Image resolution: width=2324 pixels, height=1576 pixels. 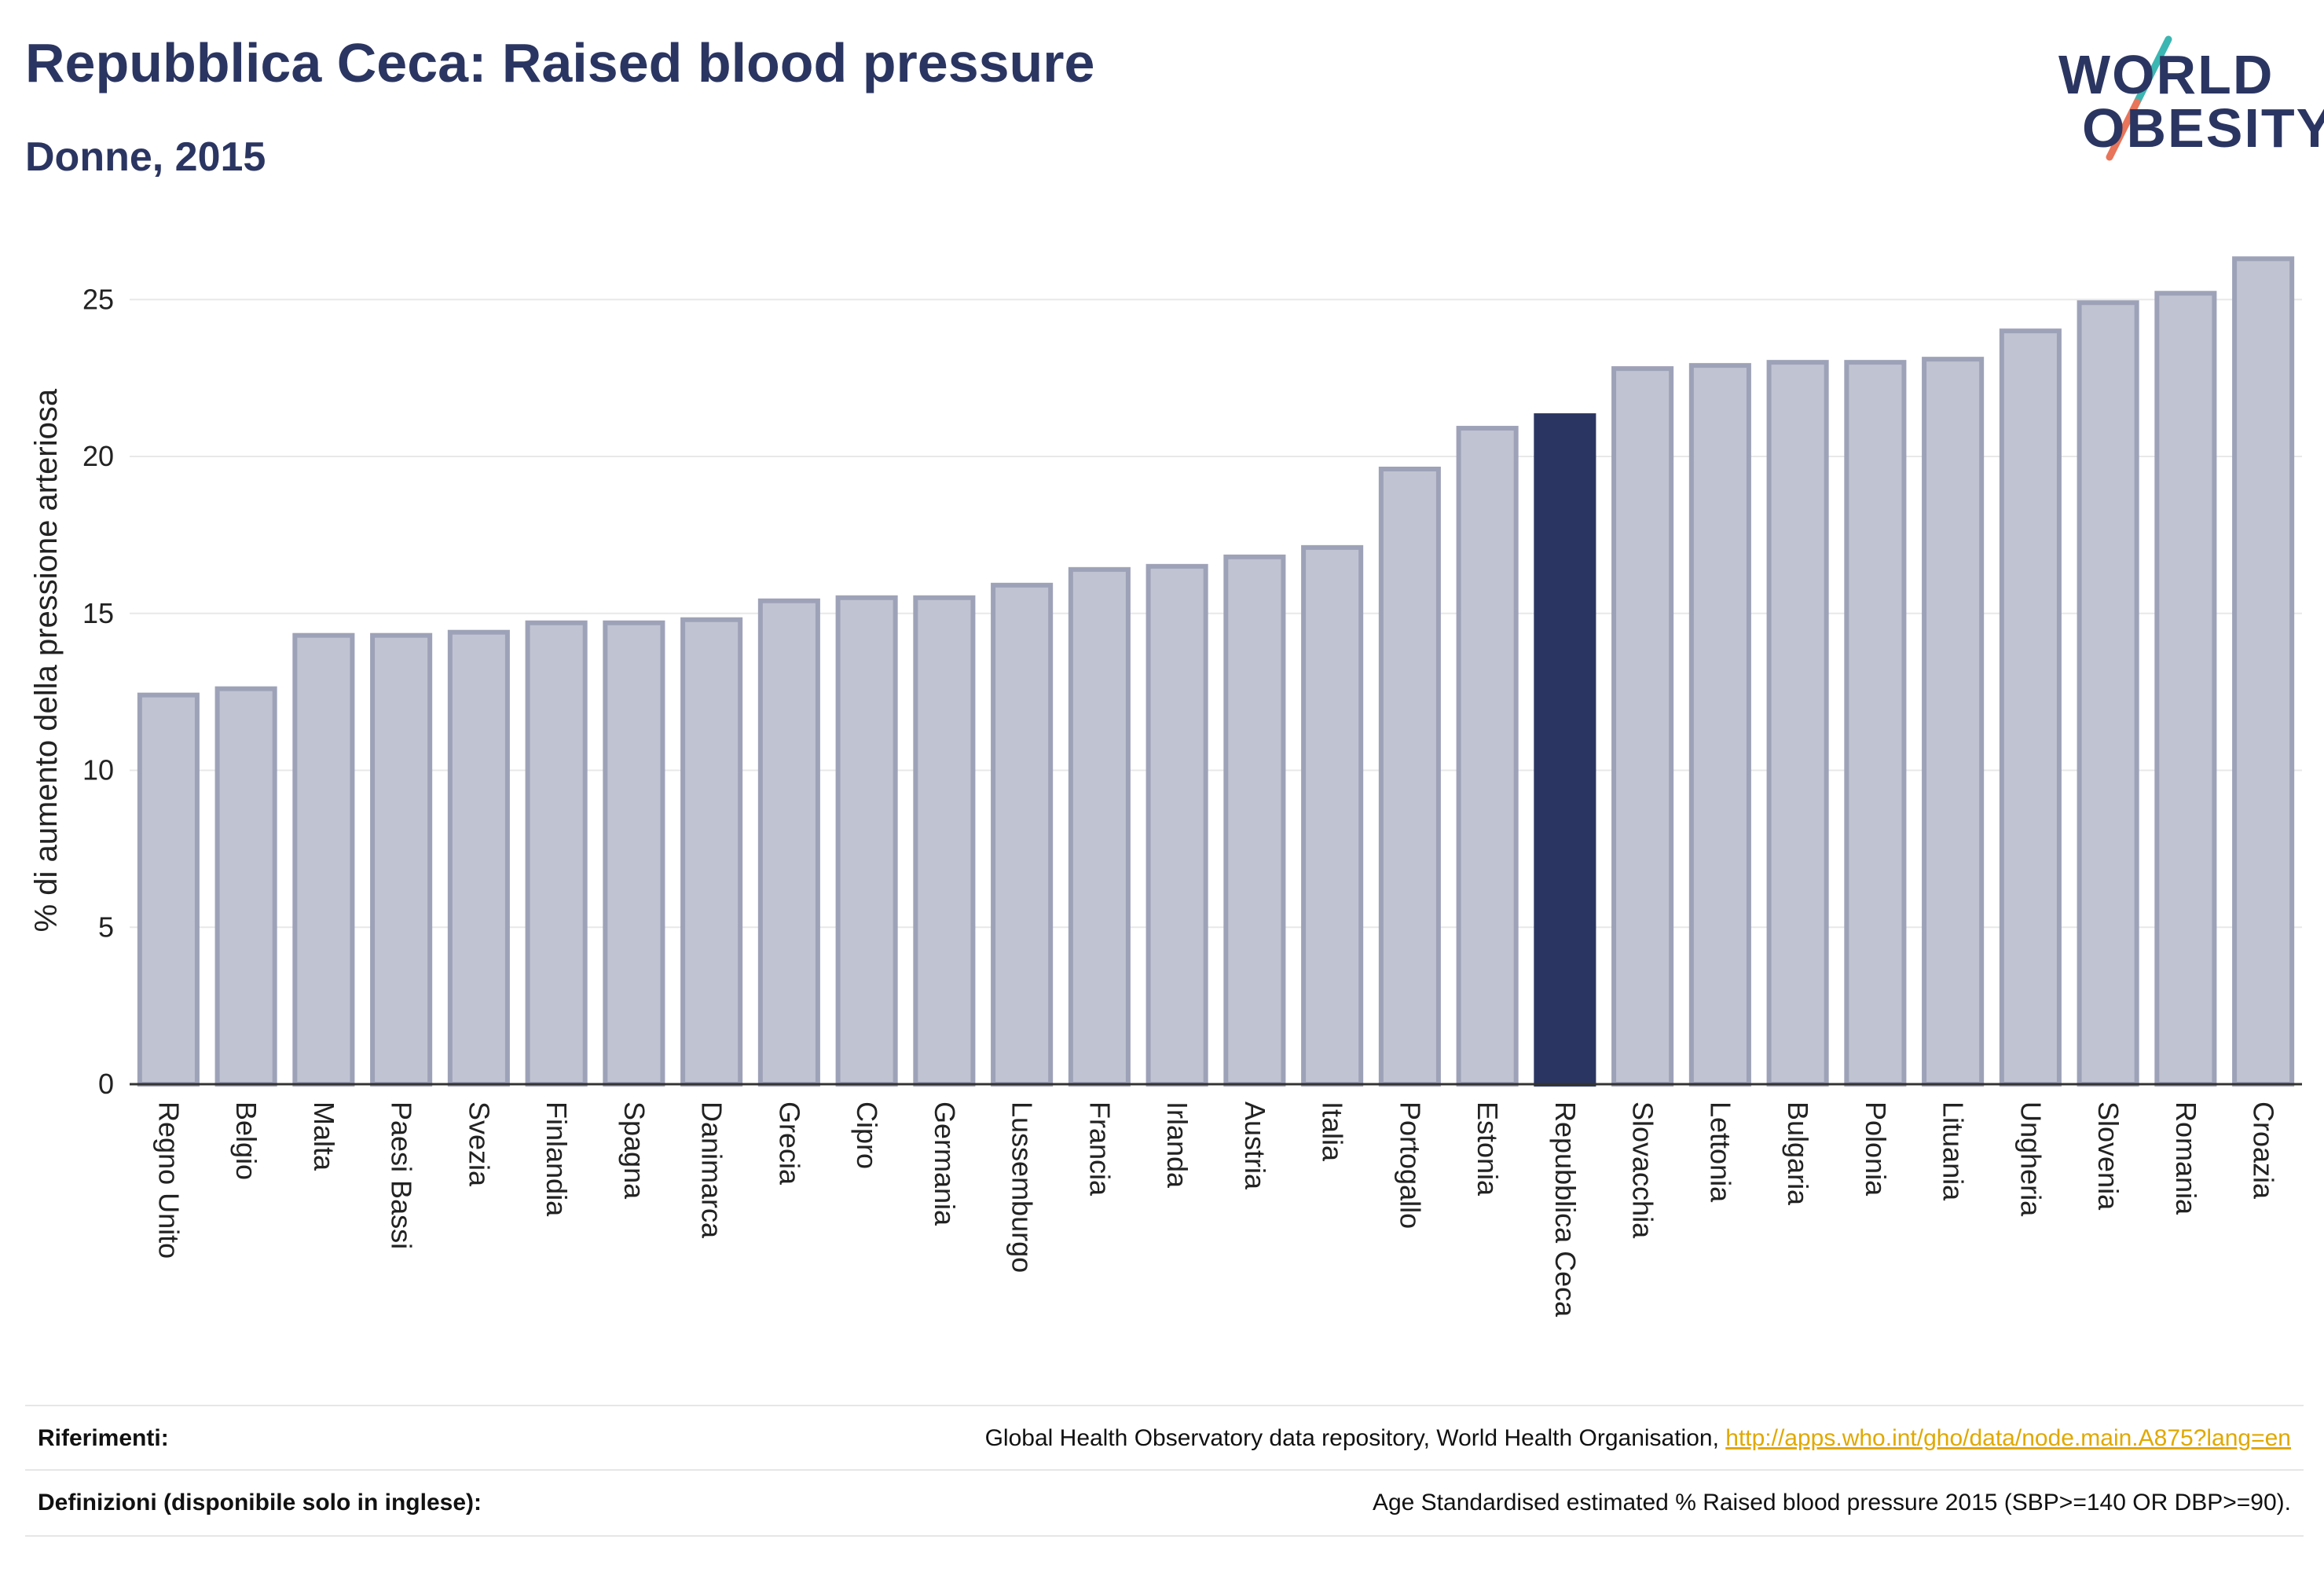 What do you see at coordinates (1177, 825) in the screenshot?
I see `bar-irlanda` at bounding box center [1177, 825].